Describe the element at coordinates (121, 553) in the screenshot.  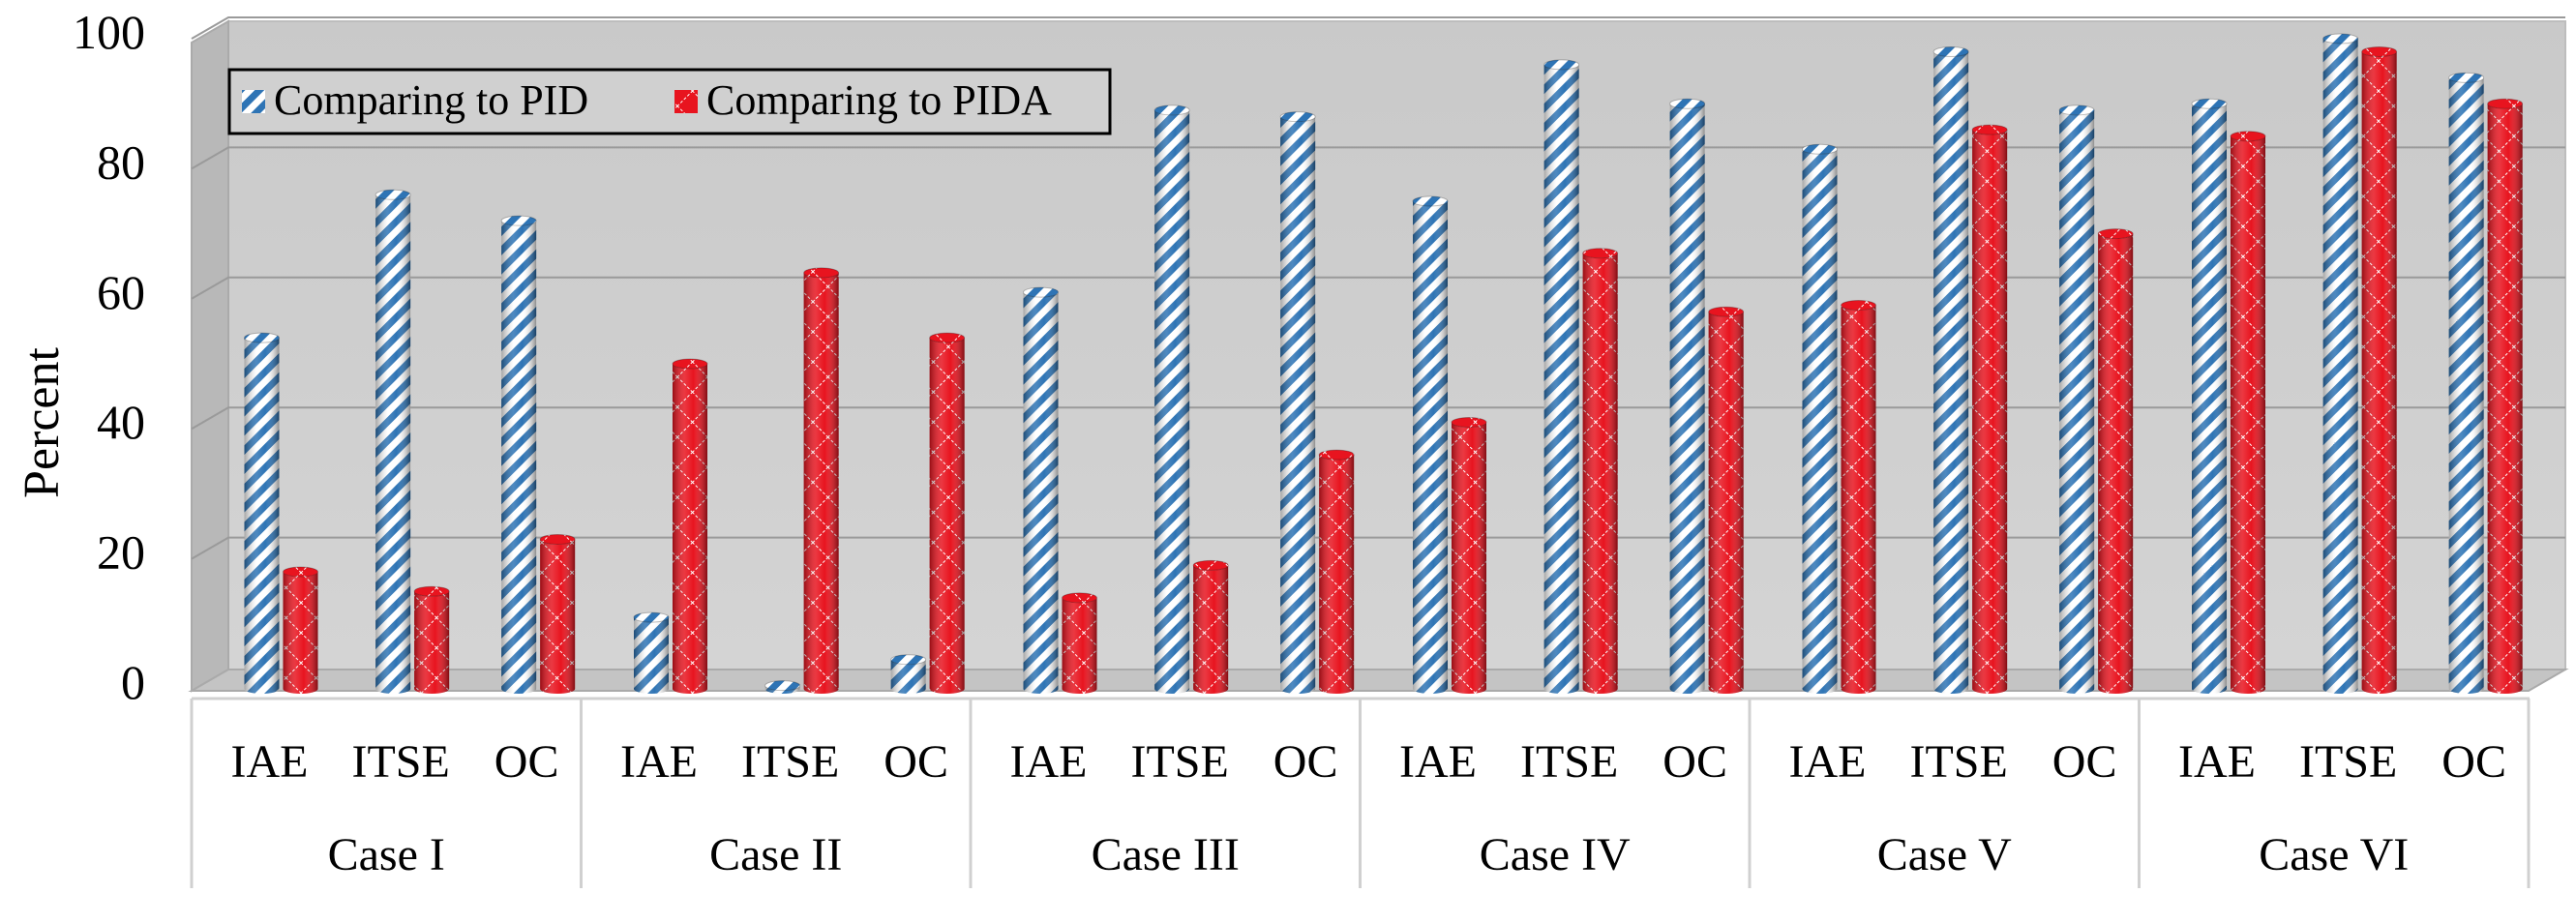
I see `y-tick-label: 20` at that location.